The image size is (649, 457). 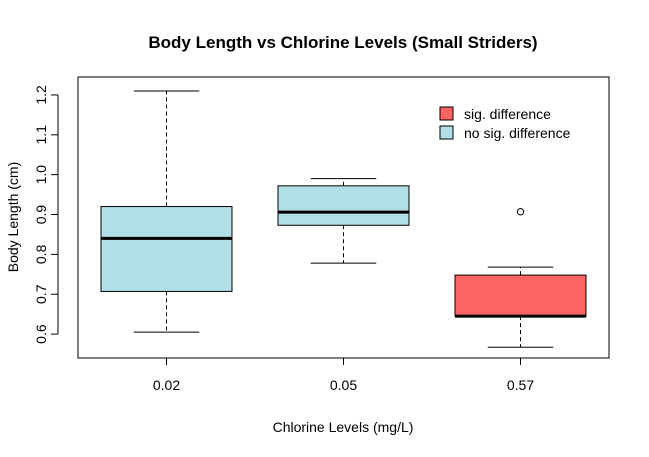 I want to click on x-tick-label: 0.02, so click(x=166, y=385).